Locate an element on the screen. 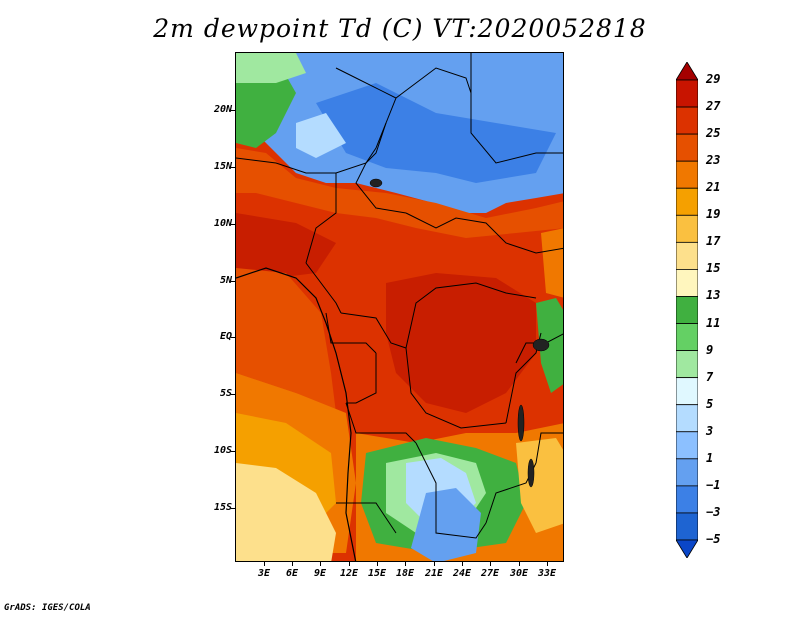 The width and height of the screenshot is (800, 618). colorbar is located at coordinates (687, 310).